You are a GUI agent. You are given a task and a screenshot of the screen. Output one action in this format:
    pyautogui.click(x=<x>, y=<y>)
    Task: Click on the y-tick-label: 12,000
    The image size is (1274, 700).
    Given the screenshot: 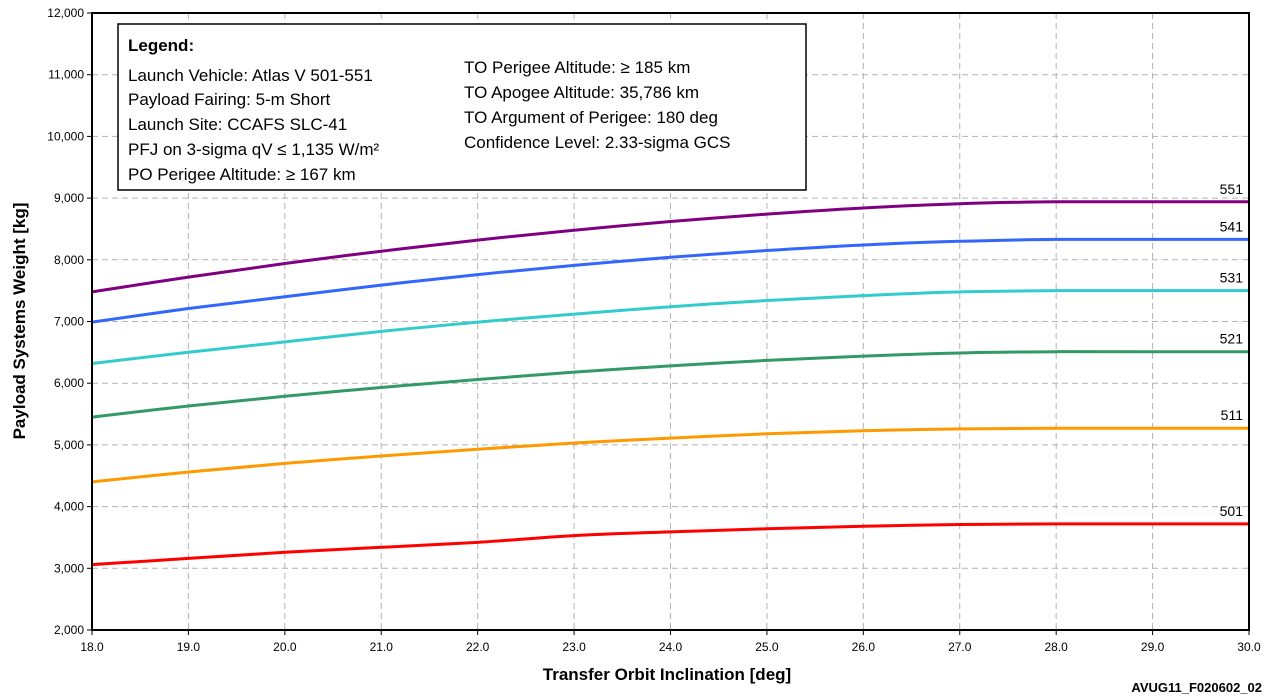 What is the action you would take?
    pyautogui.click(x=65, y=13)
    